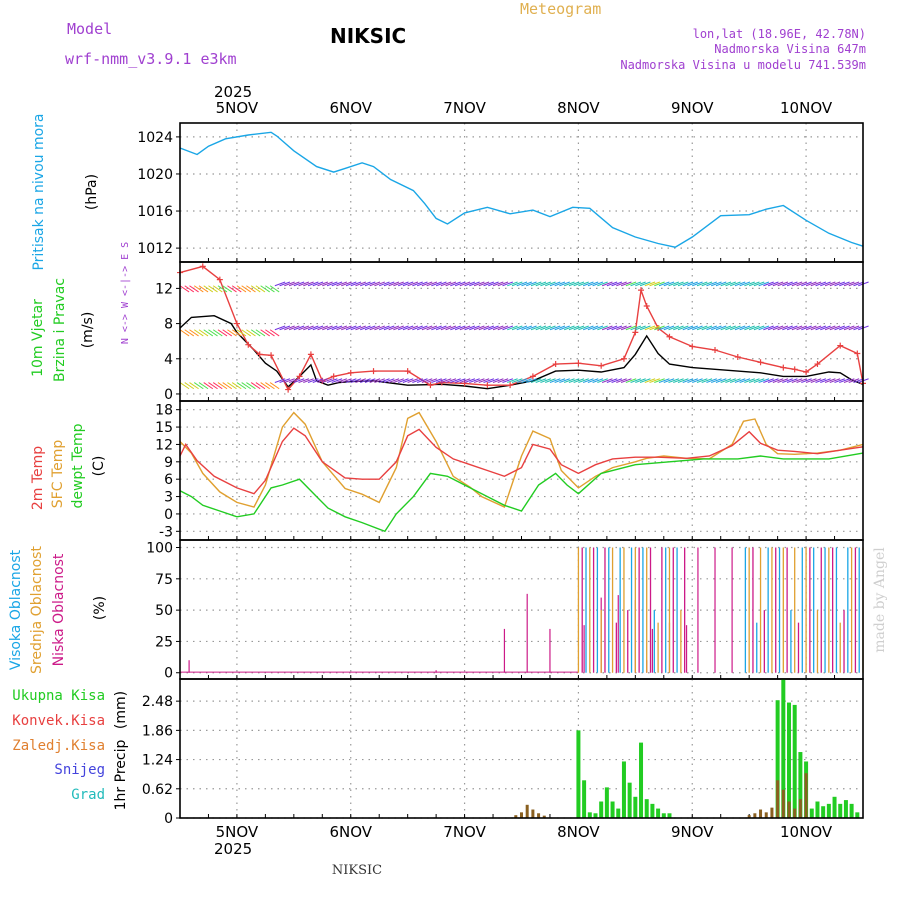 The image size is (900, 900). What do you see at coordinates (164, 580) in the screenshot?
I see `ytick-label-cloud: 75` at bounding box center [164, 580].